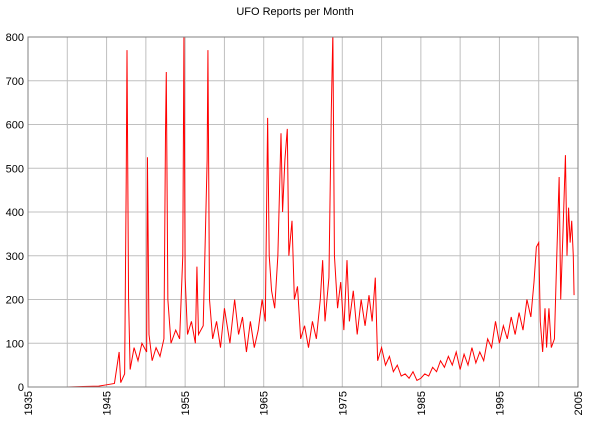 The image size is (590, 428). What do you see at coordinates (15, 126) in the screenshot?
I see `y-tick-label: 600` at bounding box center [15, 126].